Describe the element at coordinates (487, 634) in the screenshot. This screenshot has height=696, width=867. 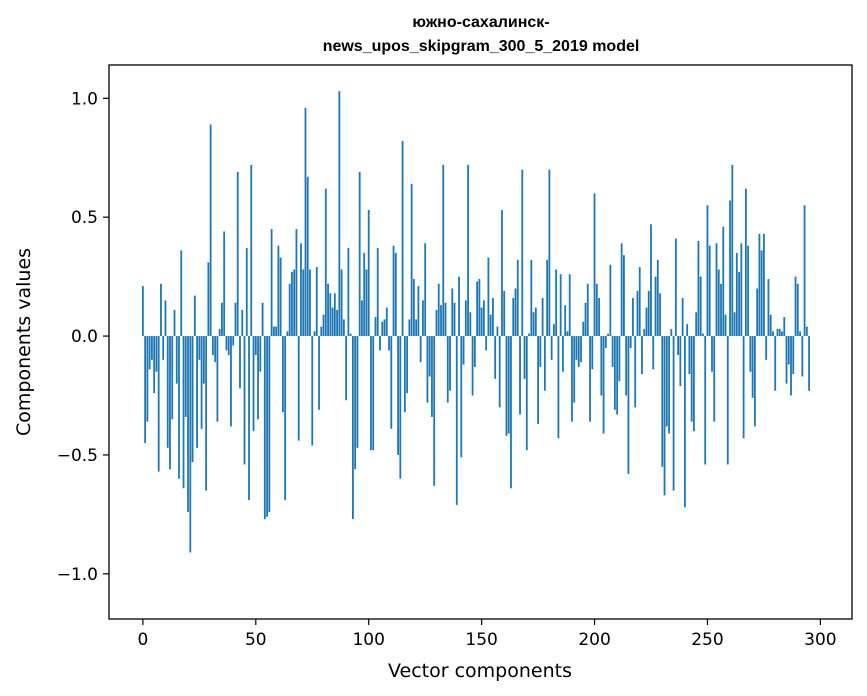
I see `x-axis-ticks: 0 50 100 150 200 250 300` at that location.